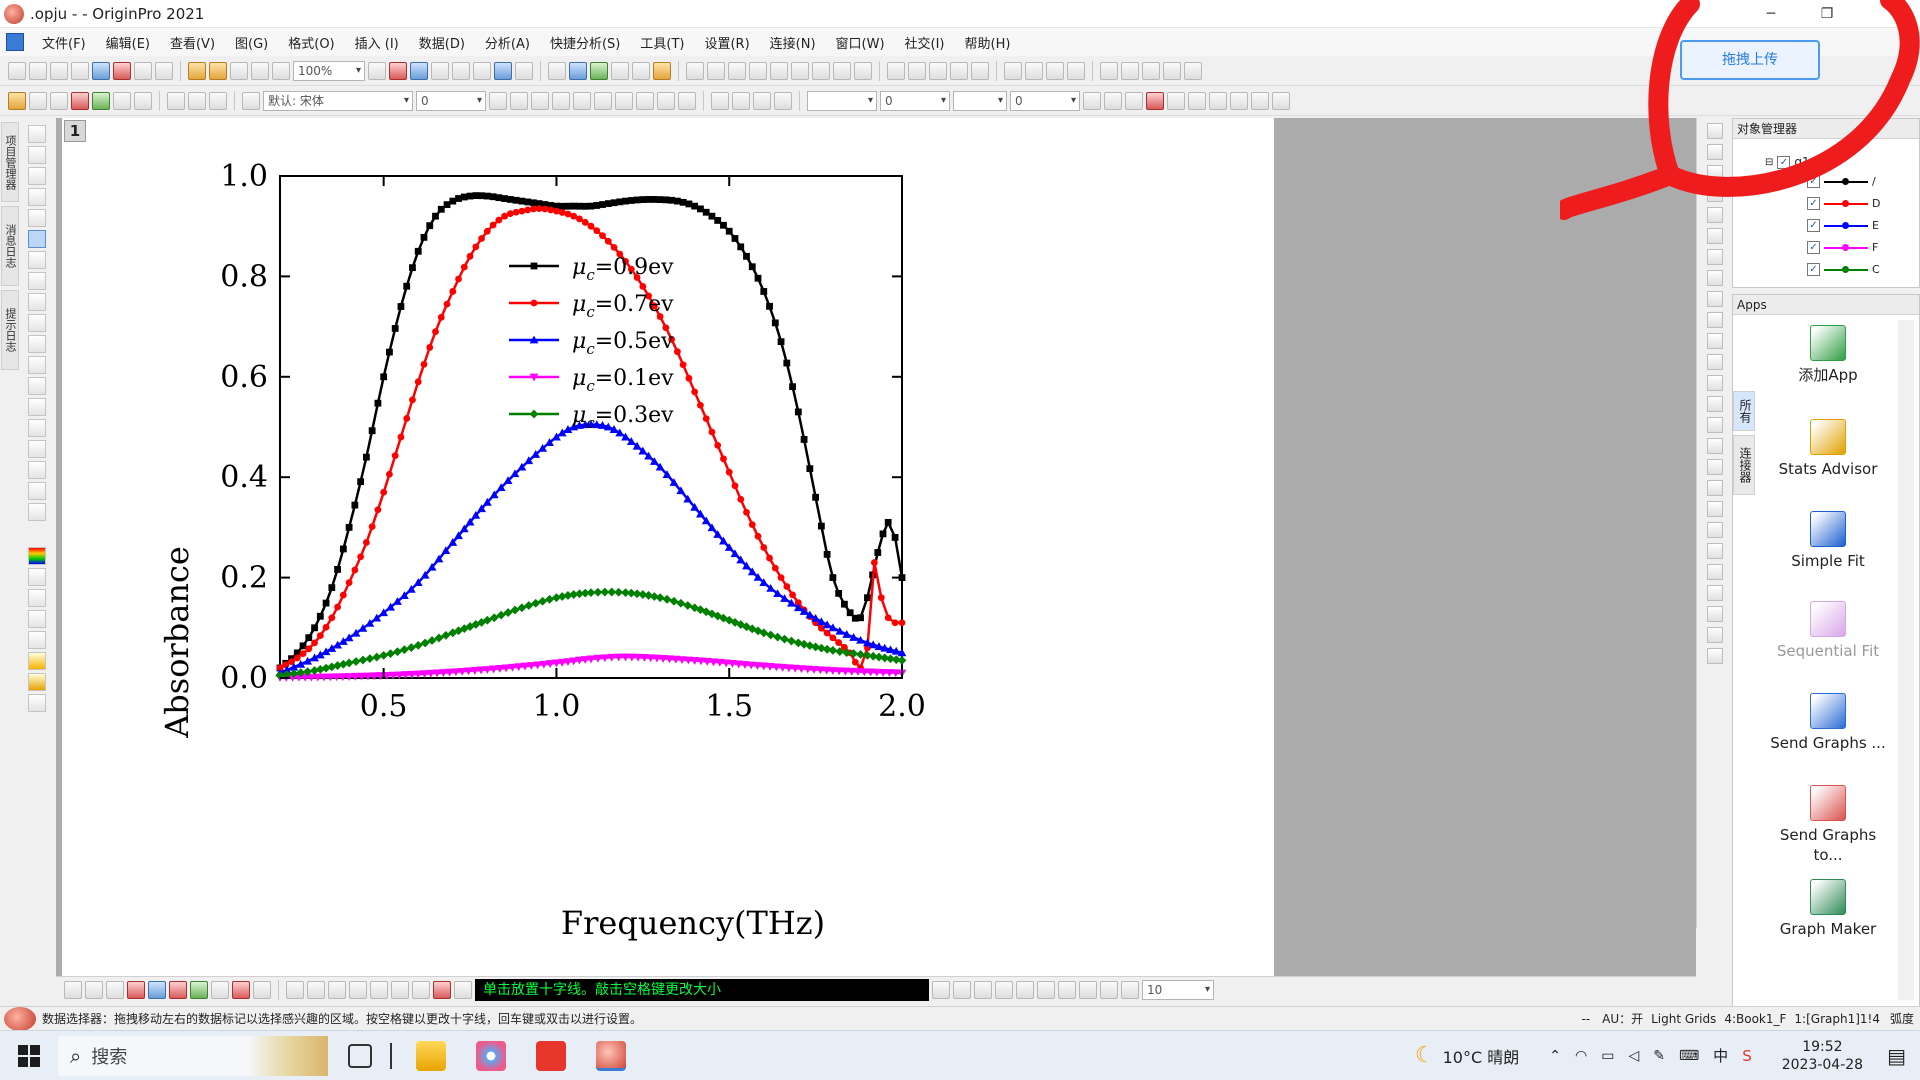 The image size is (1920, 1080). I want to click on remove-filter-icon, so click(842, 70).